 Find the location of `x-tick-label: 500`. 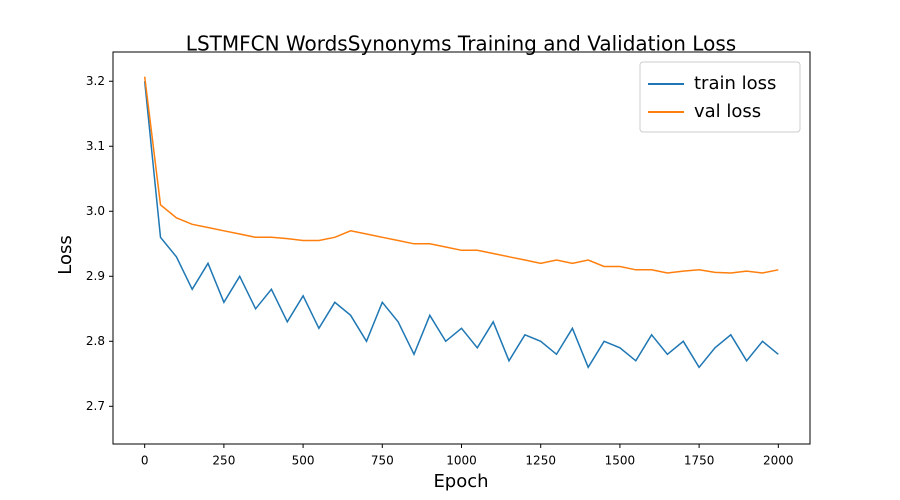

x-tick-label: 500 is located at coordinates (303, 461).